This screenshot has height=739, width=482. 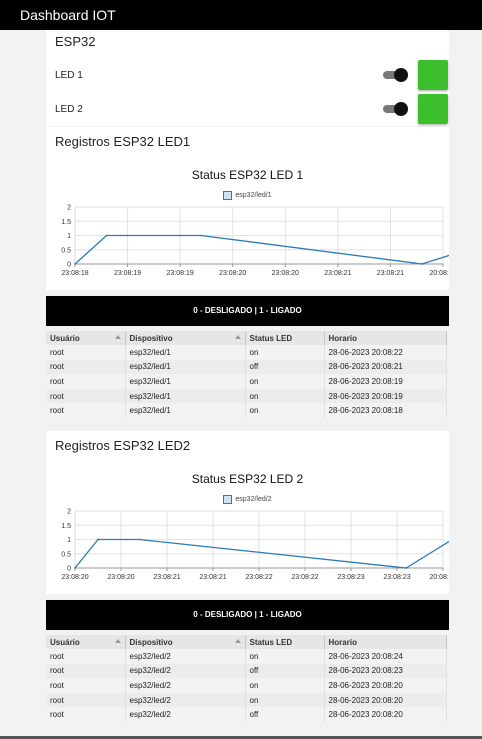 What do you see at coordinates (253, 195) in the screenshot?
I see `led1-legend-label: esp32/led/1` at bounding box center [253, 195].